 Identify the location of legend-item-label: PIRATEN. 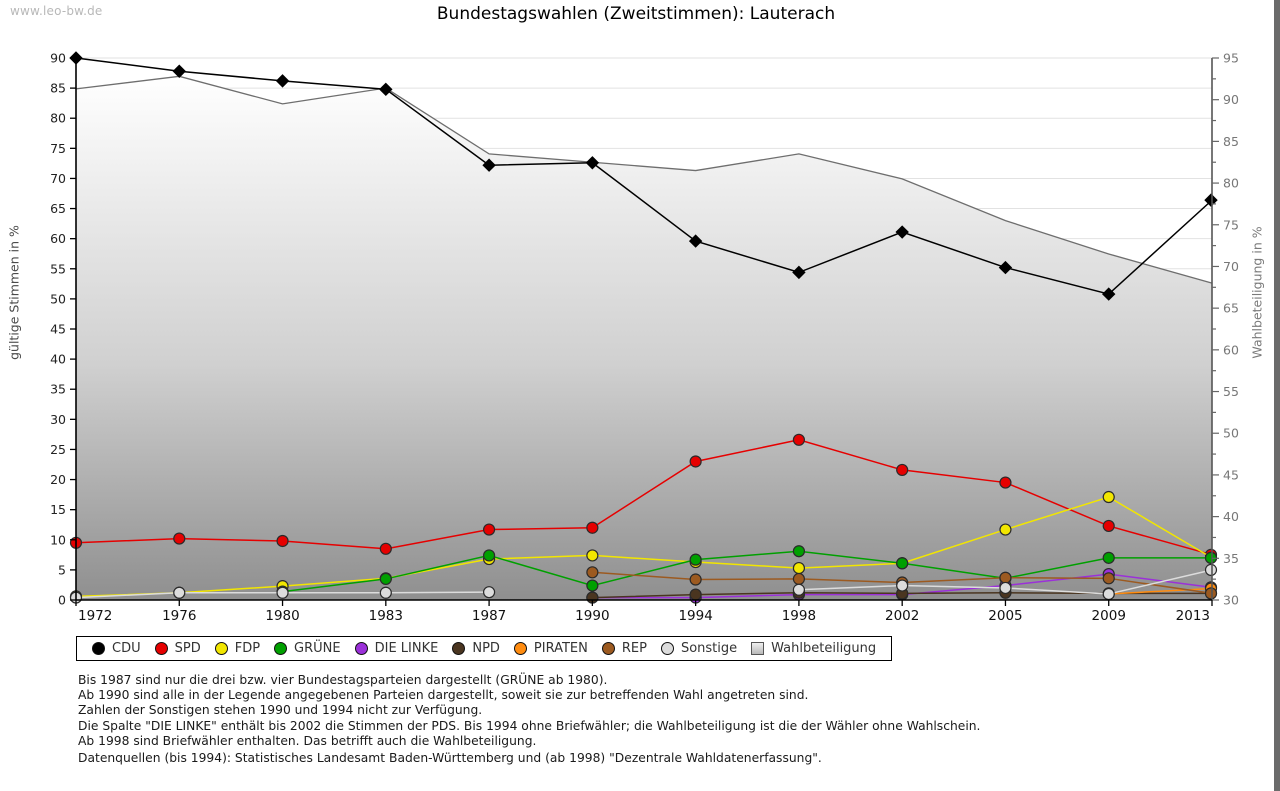
(560, 648).